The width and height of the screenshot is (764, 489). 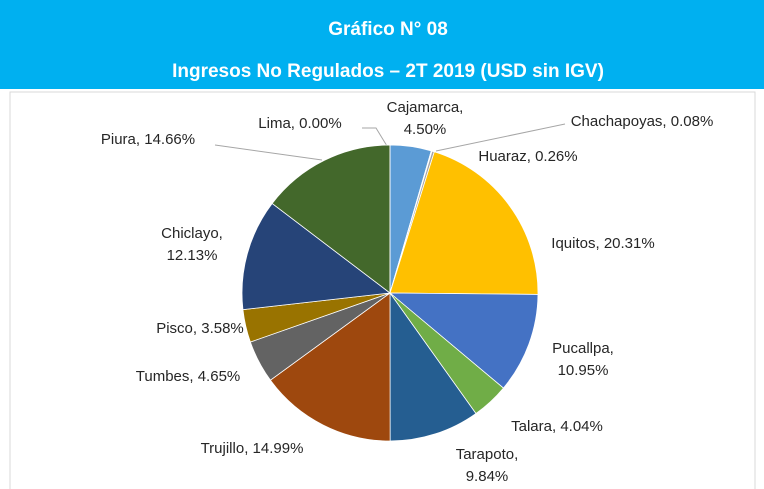 I want to click on data-label: Talara, 4.04%, so click(x=557, y=426).